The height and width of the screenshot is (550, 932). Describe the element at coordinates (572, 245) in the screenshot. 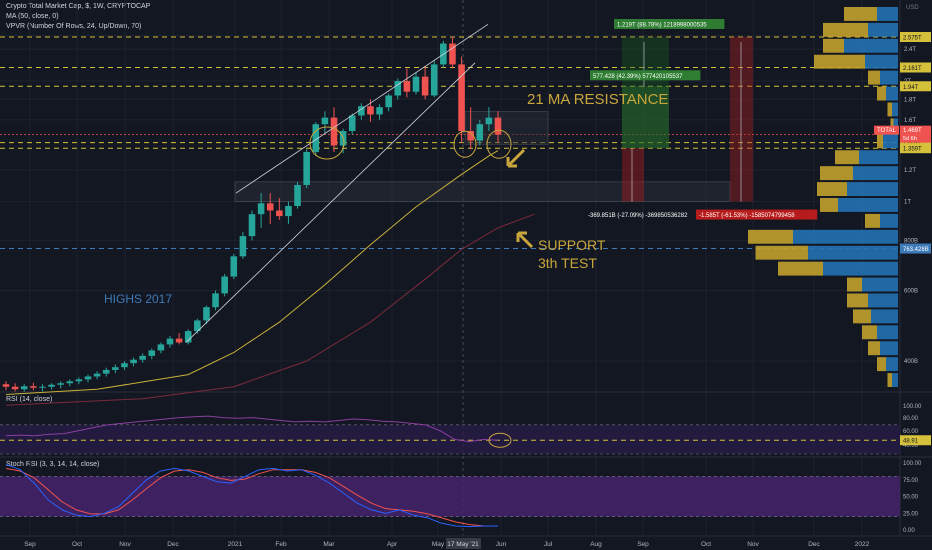

I see `support-label: SUPPORT` at that location.